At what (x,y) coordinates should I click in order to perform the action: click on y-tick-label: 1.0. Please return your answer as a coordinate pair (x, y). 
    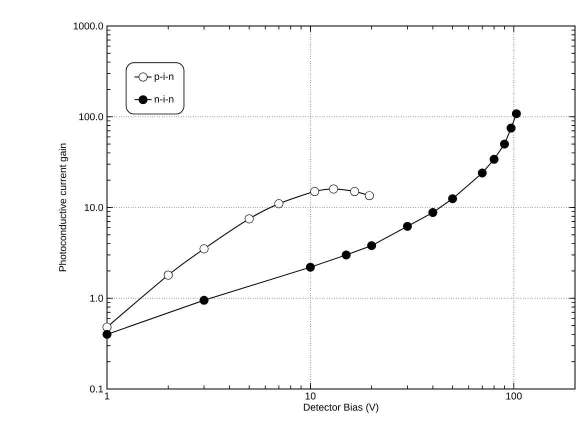
    Looking at the image, I should click on (97, 298).